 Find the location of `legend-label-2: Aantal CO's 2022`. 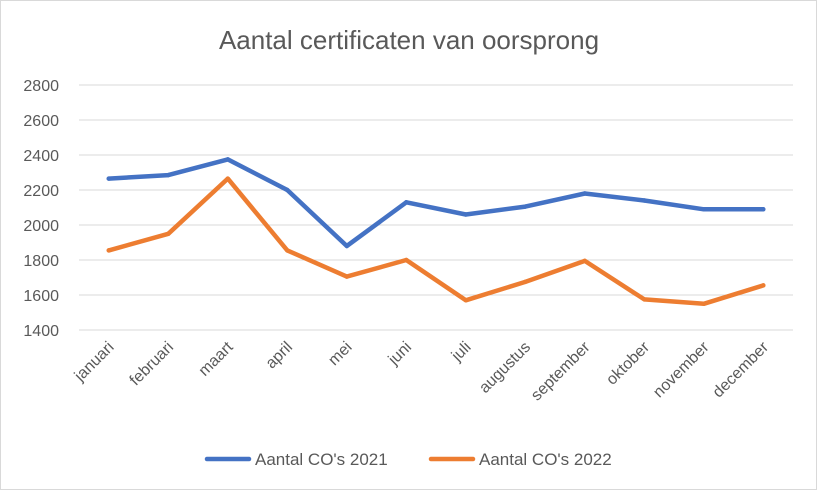

legend-label-2: Aantal CO's 2022 is located at coordinates (545, 459).